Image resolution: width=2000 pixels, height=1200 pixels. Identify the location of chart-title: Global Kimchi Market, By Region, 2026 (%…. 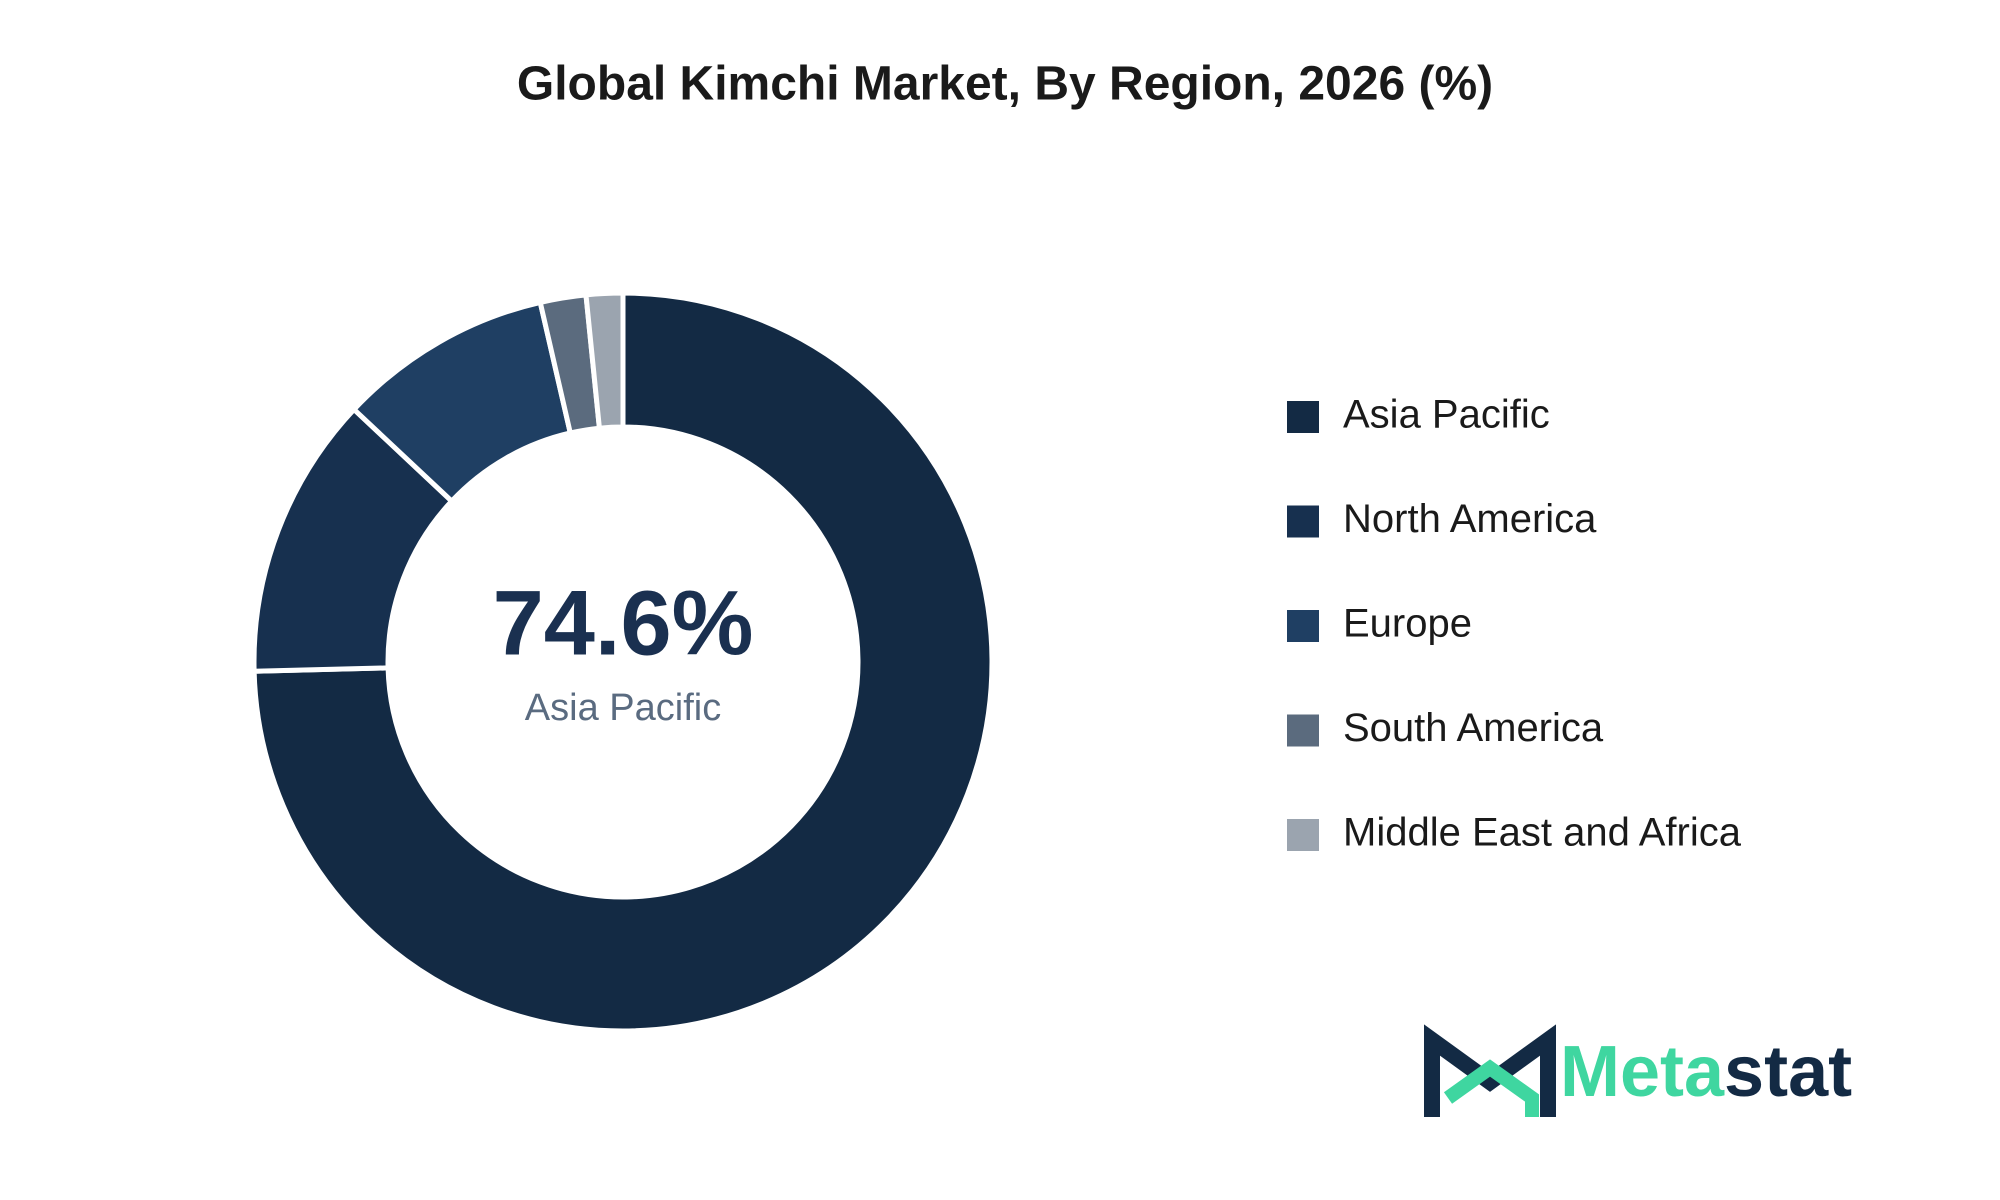
(1005, 84).